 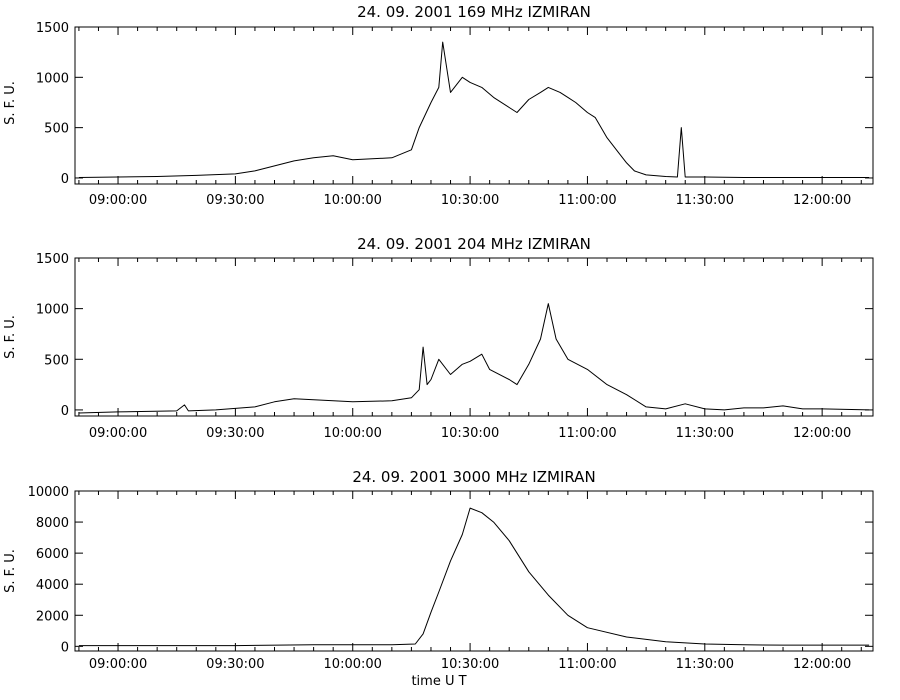 I want to click on y-tick-label: 8000, so click(x=52, y=523).